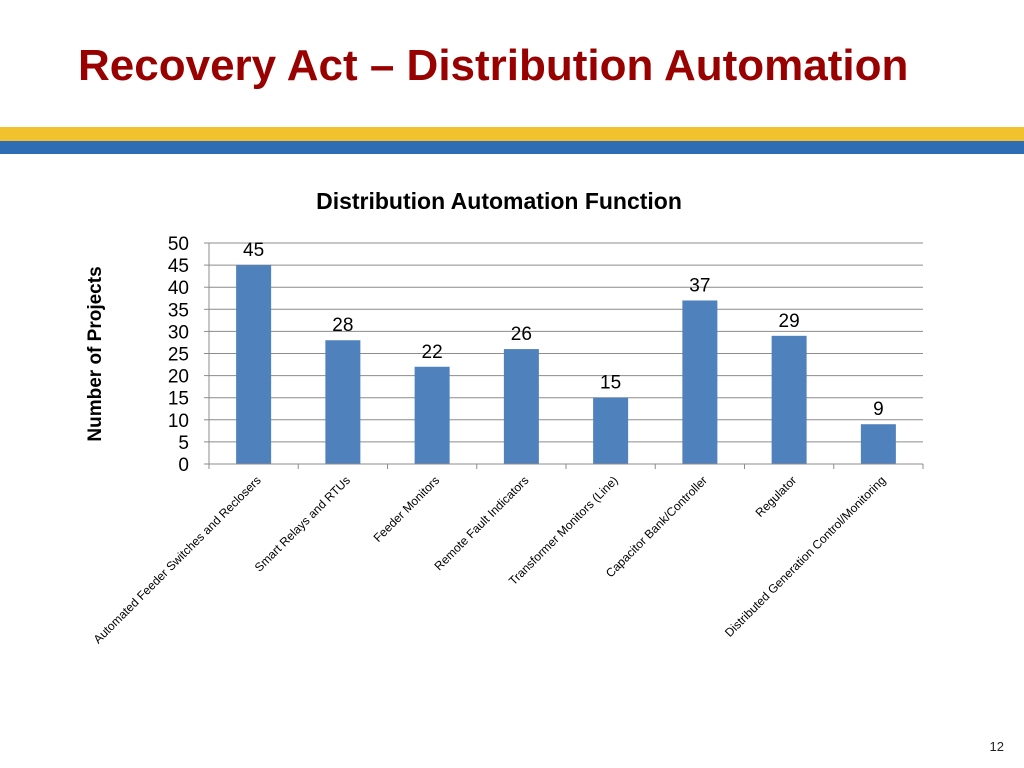 The image size is (1024, 768). I want to click on y-tick-label: 50, so click(178, 244).